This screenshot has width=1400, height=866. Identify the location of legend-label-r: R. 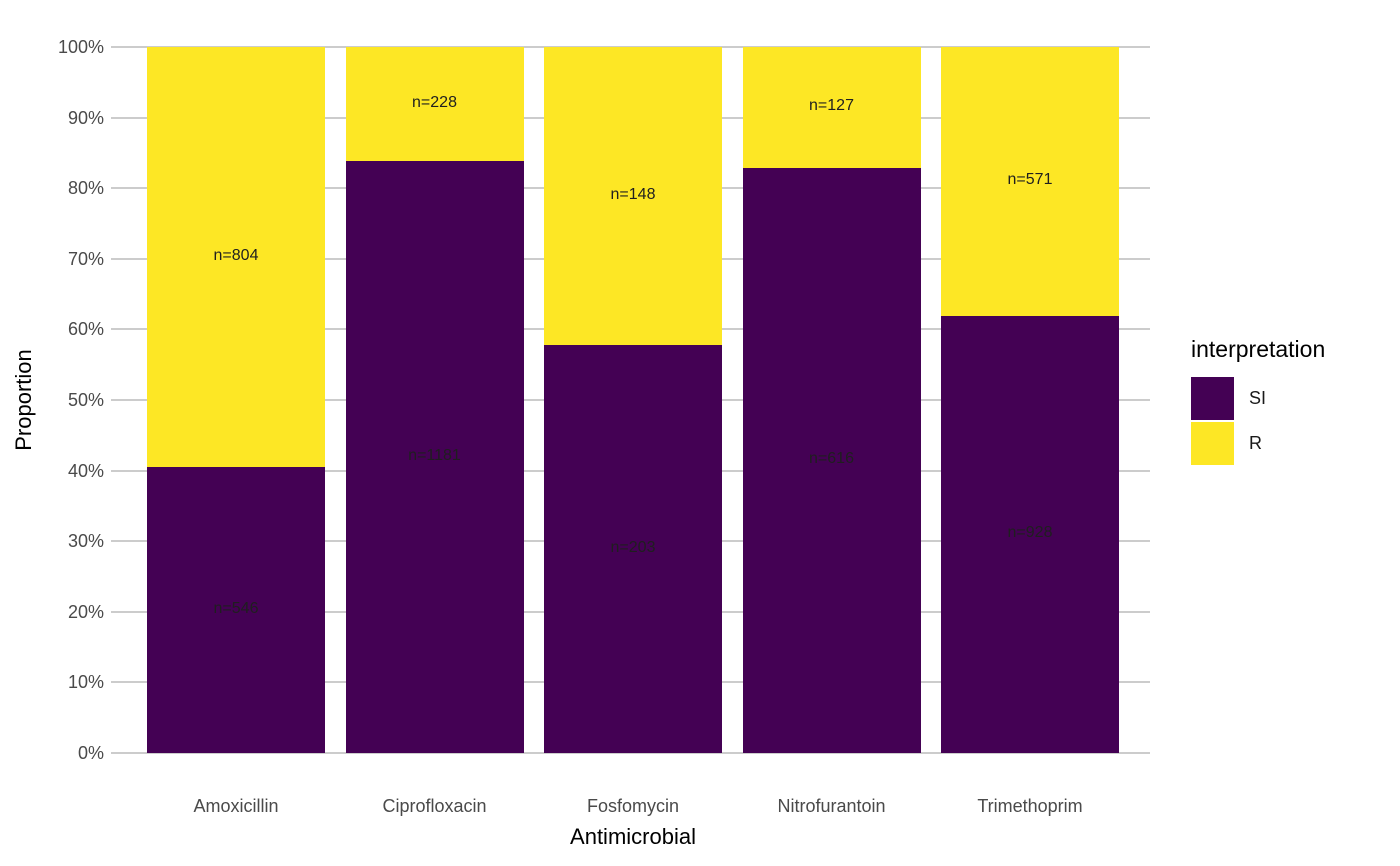
(1255, 443).